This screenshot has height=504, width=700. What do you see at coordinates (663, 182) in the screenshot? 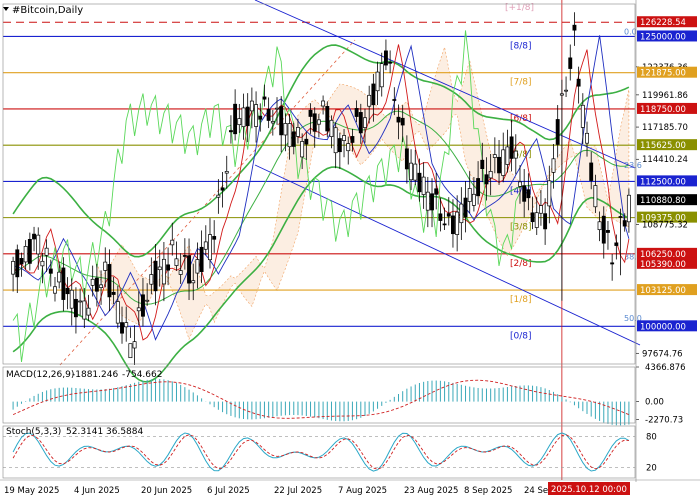
I see `price-tick-label: 112500.00` at bounding box center [663, 182].